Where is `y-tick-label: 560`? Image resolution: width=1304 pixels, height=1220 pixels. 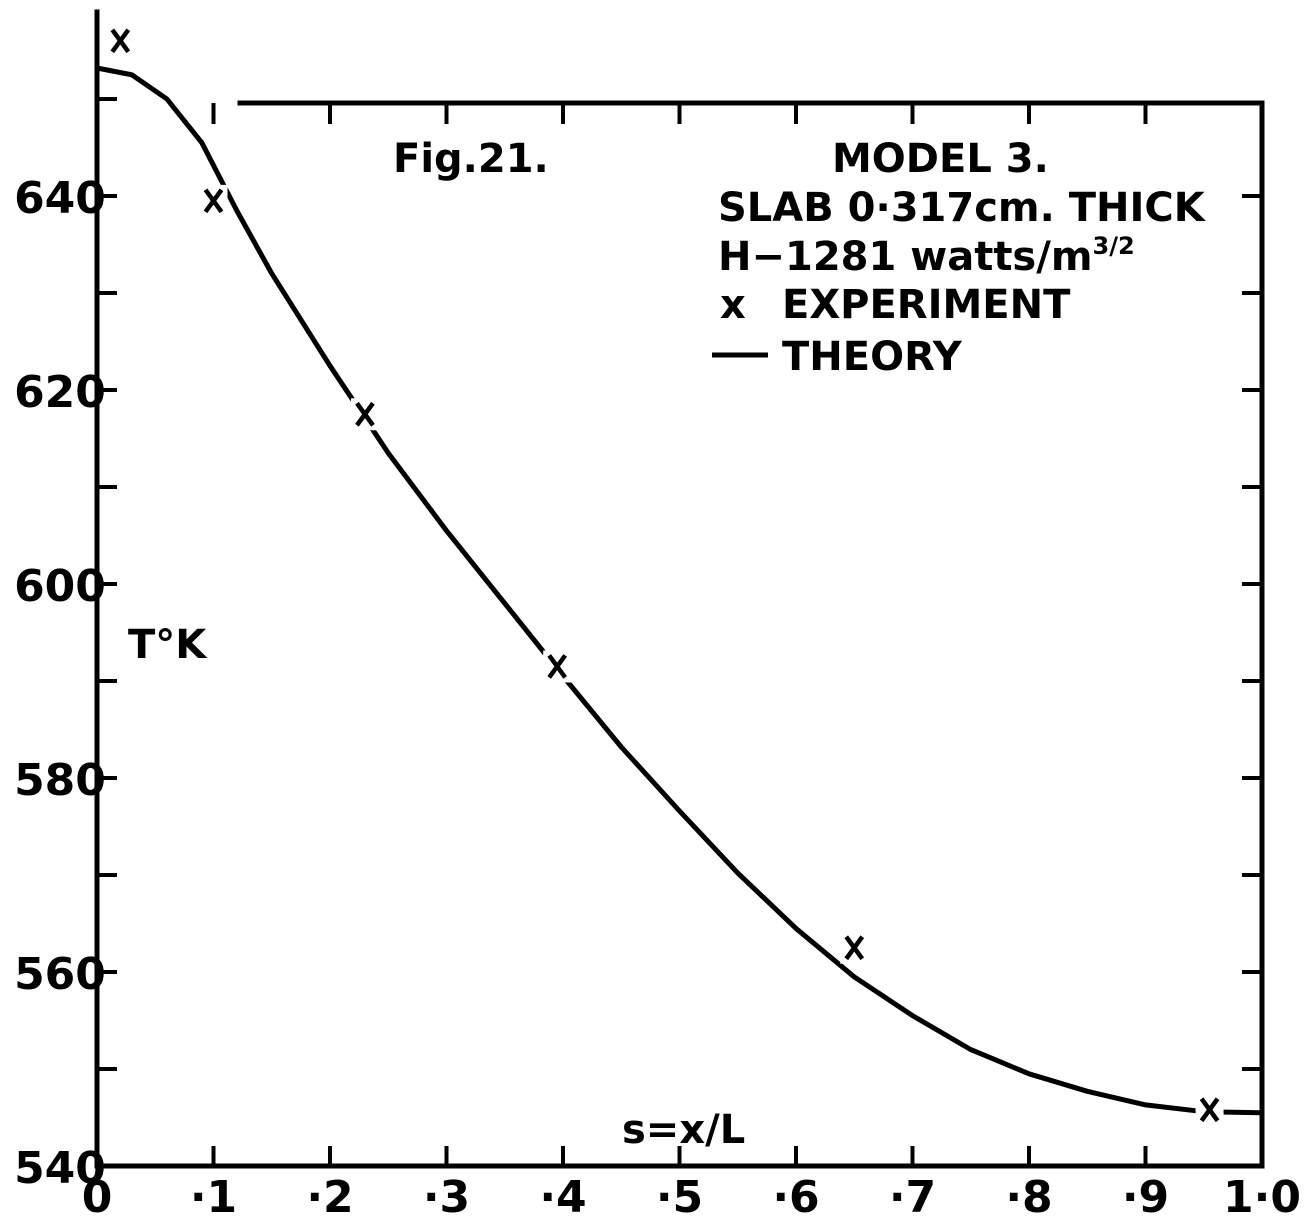
y-tick-label: 560 is located at coordinates (60, 974).